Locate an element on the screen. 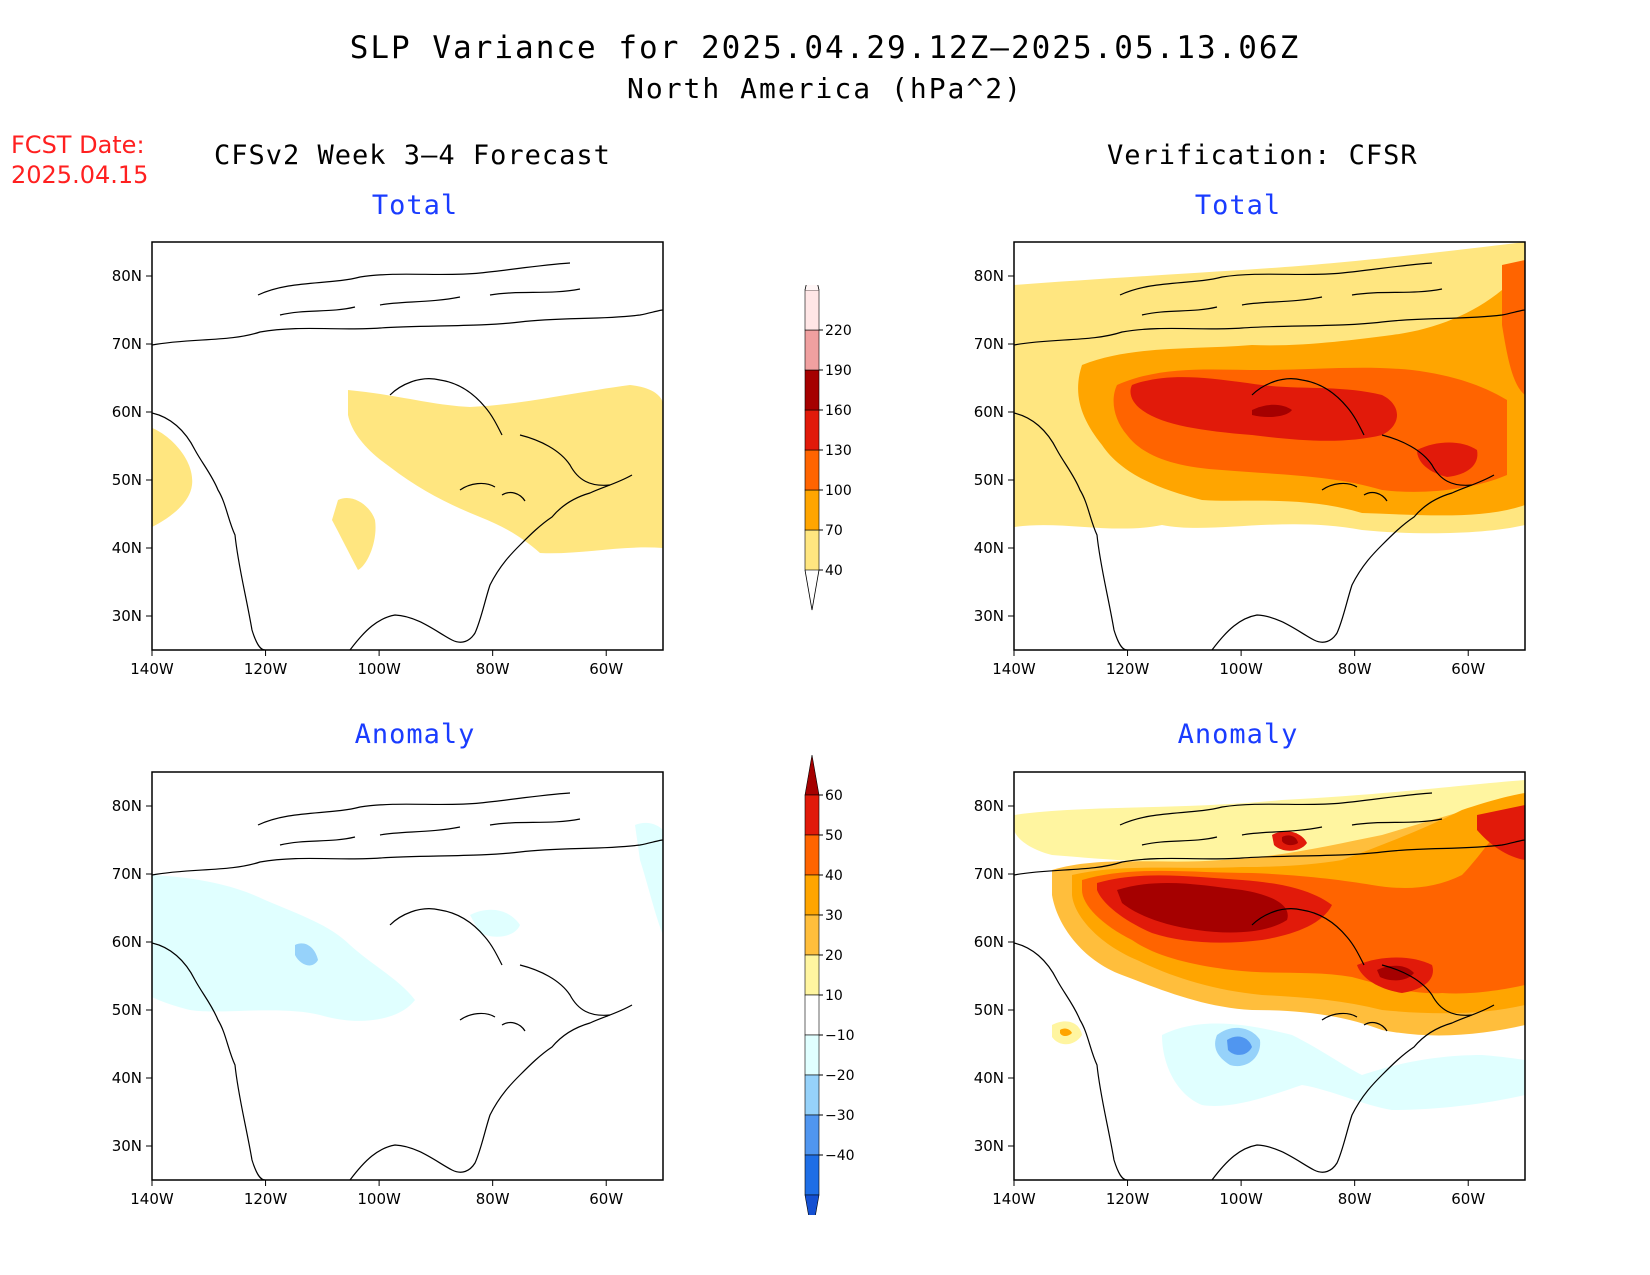  colorbar-anomaly-label: 40 is located at coordinates (834, 876).